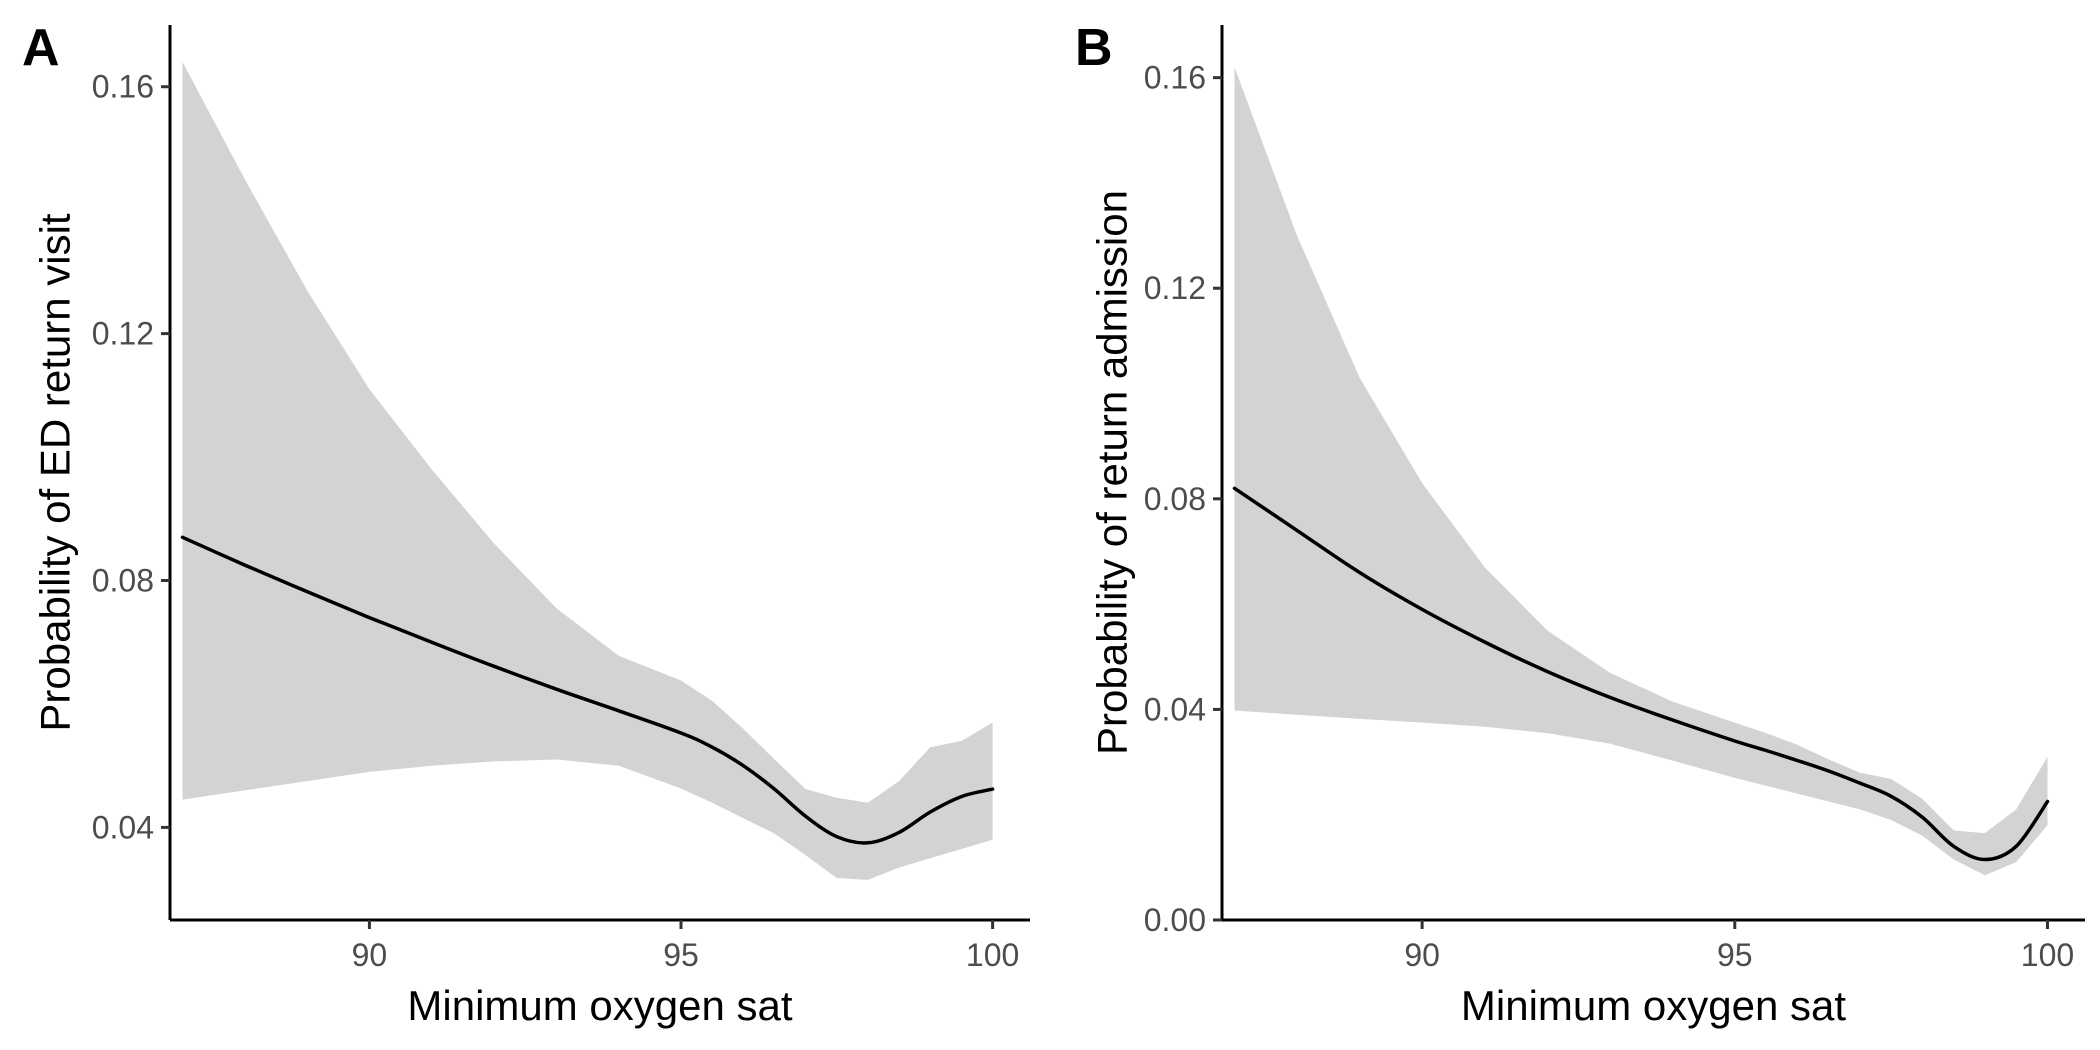 This screenshot has height=1050, width=2100. Describe the element at coordinates (123, 334) in the screenshot. I see `panel-a-y-tick-label: 0.12` at that location.